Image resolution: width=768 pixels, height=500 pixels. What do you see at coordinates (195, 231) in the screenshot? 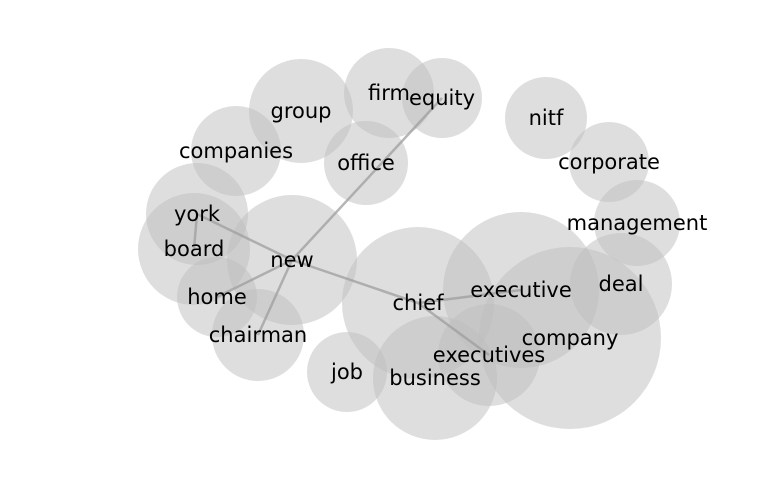
I see `link-york-board` at bounding box center [195, 231].